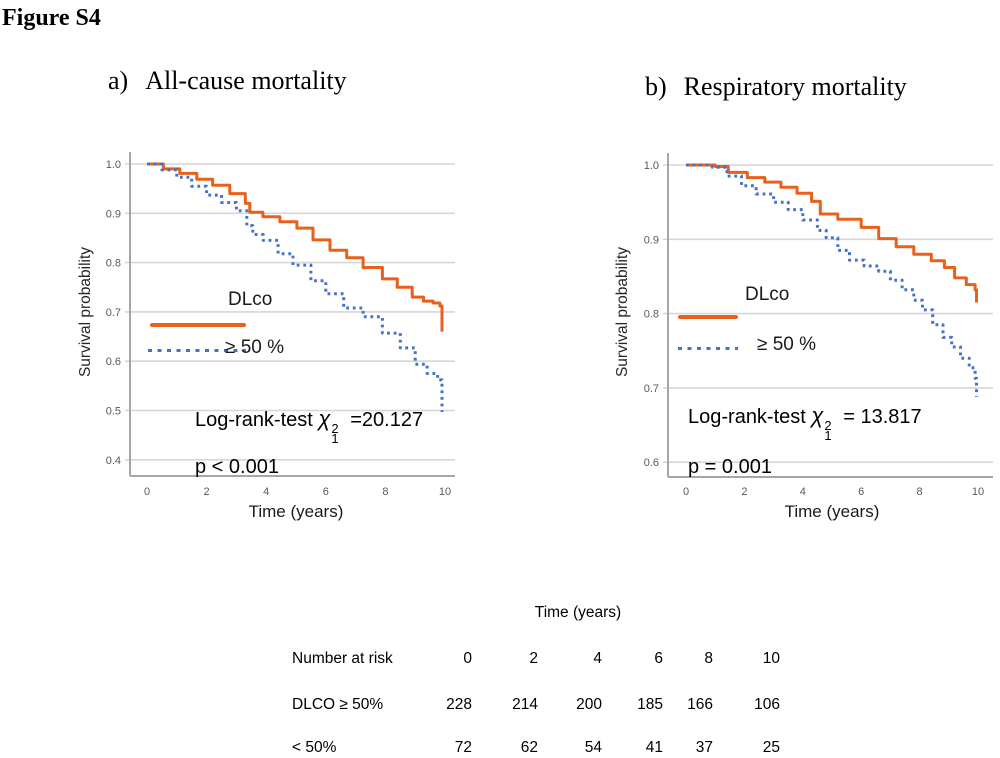 Image resolution: width=1000 pixels, height=758 pixels. What do you see at coordinates (255, 347) in the screenshot?
I see `panel-a-legend-dotted-label: ≥ 50 %` at bounding box center [255, 347].